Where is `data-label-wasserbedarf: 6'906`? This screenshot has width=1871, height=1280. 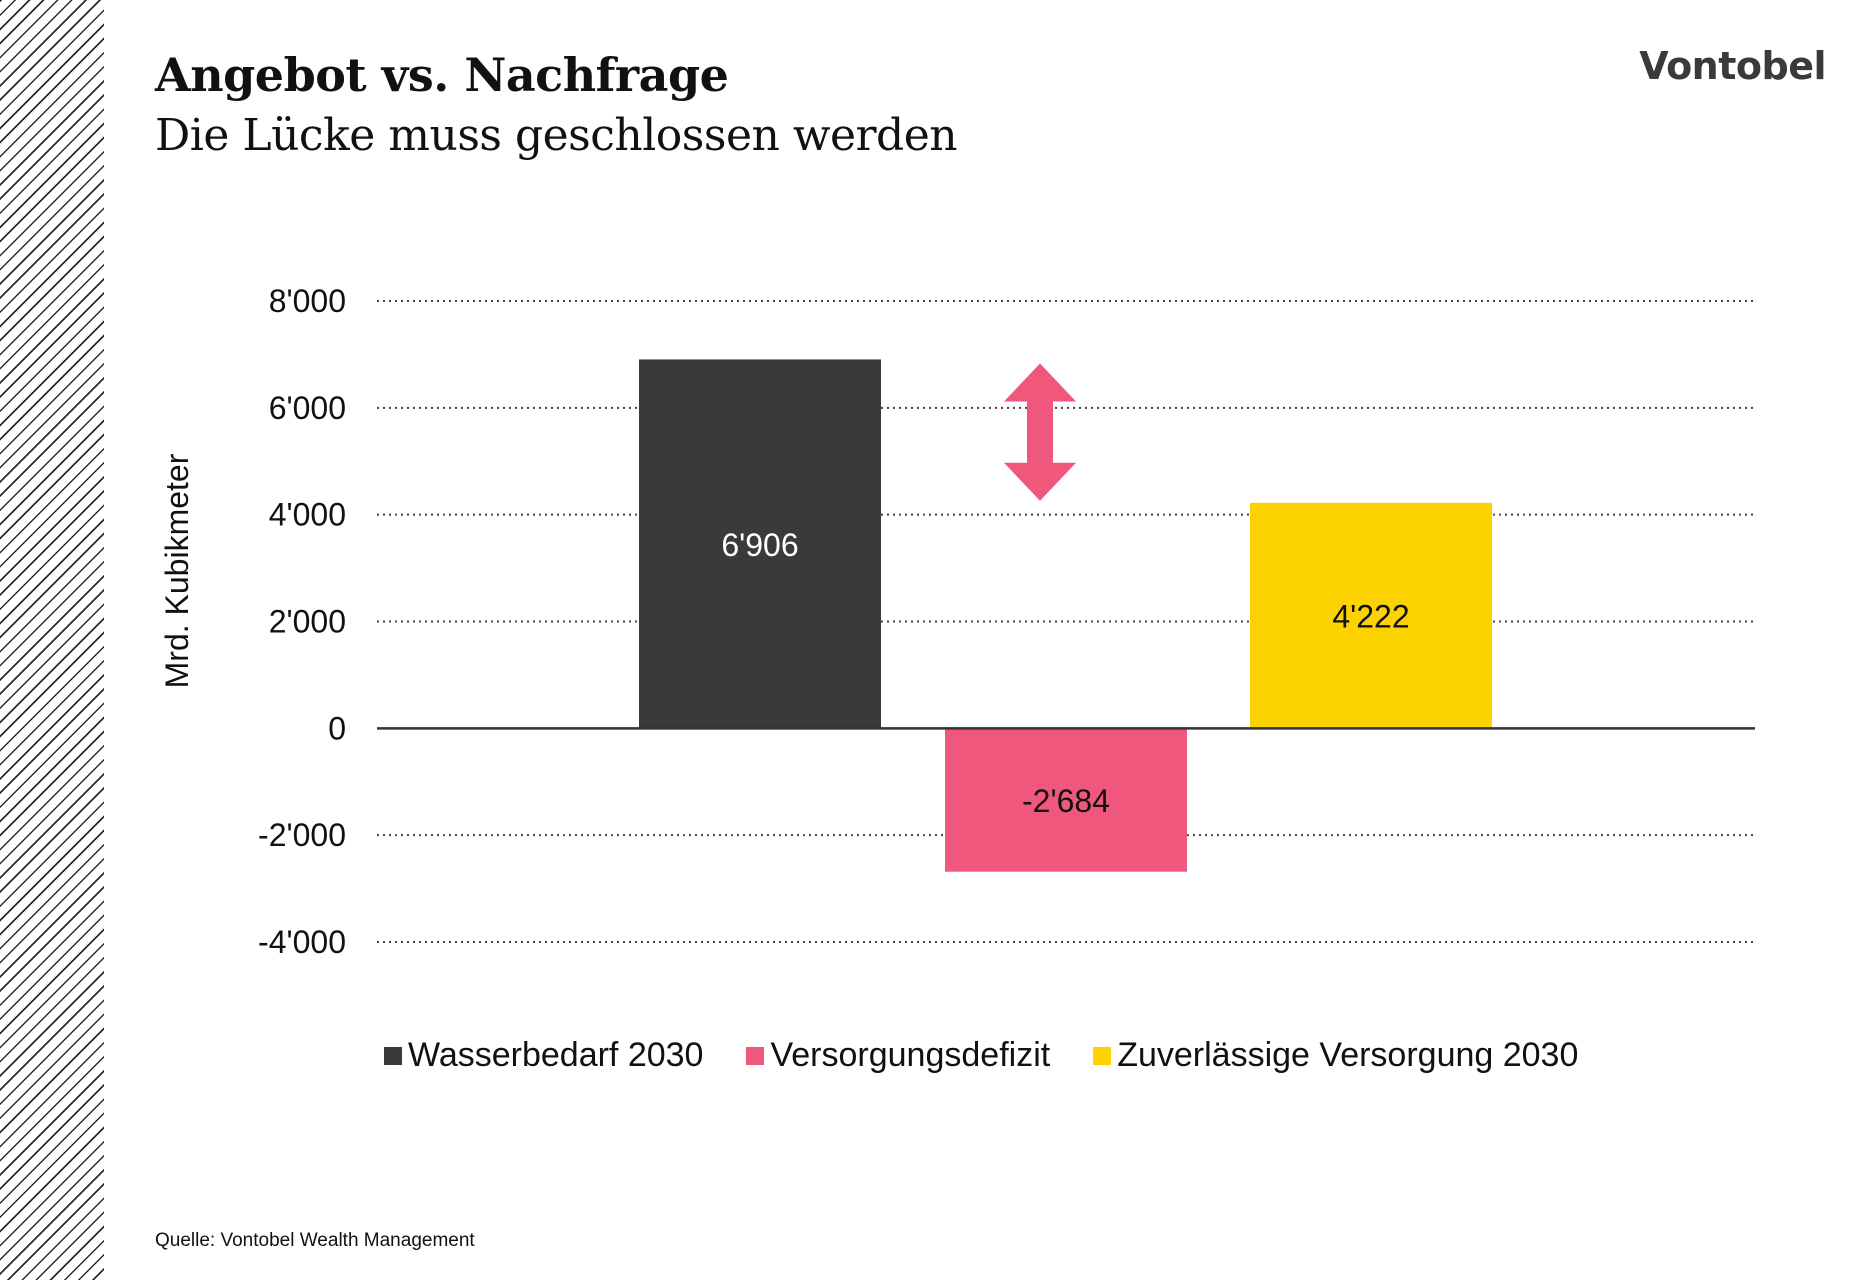
data-label-wasserbedarf: 6'906 is located at coordinates (759, 545).